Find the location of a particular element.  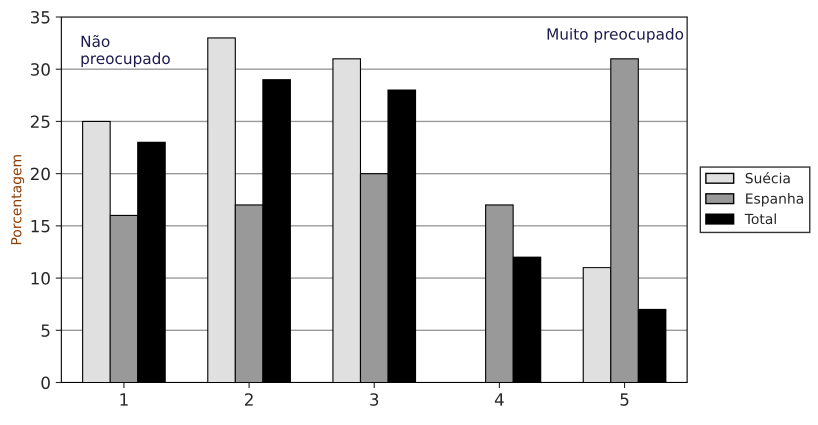

y-tick-label: 20 is located at coordinates (40, 174).